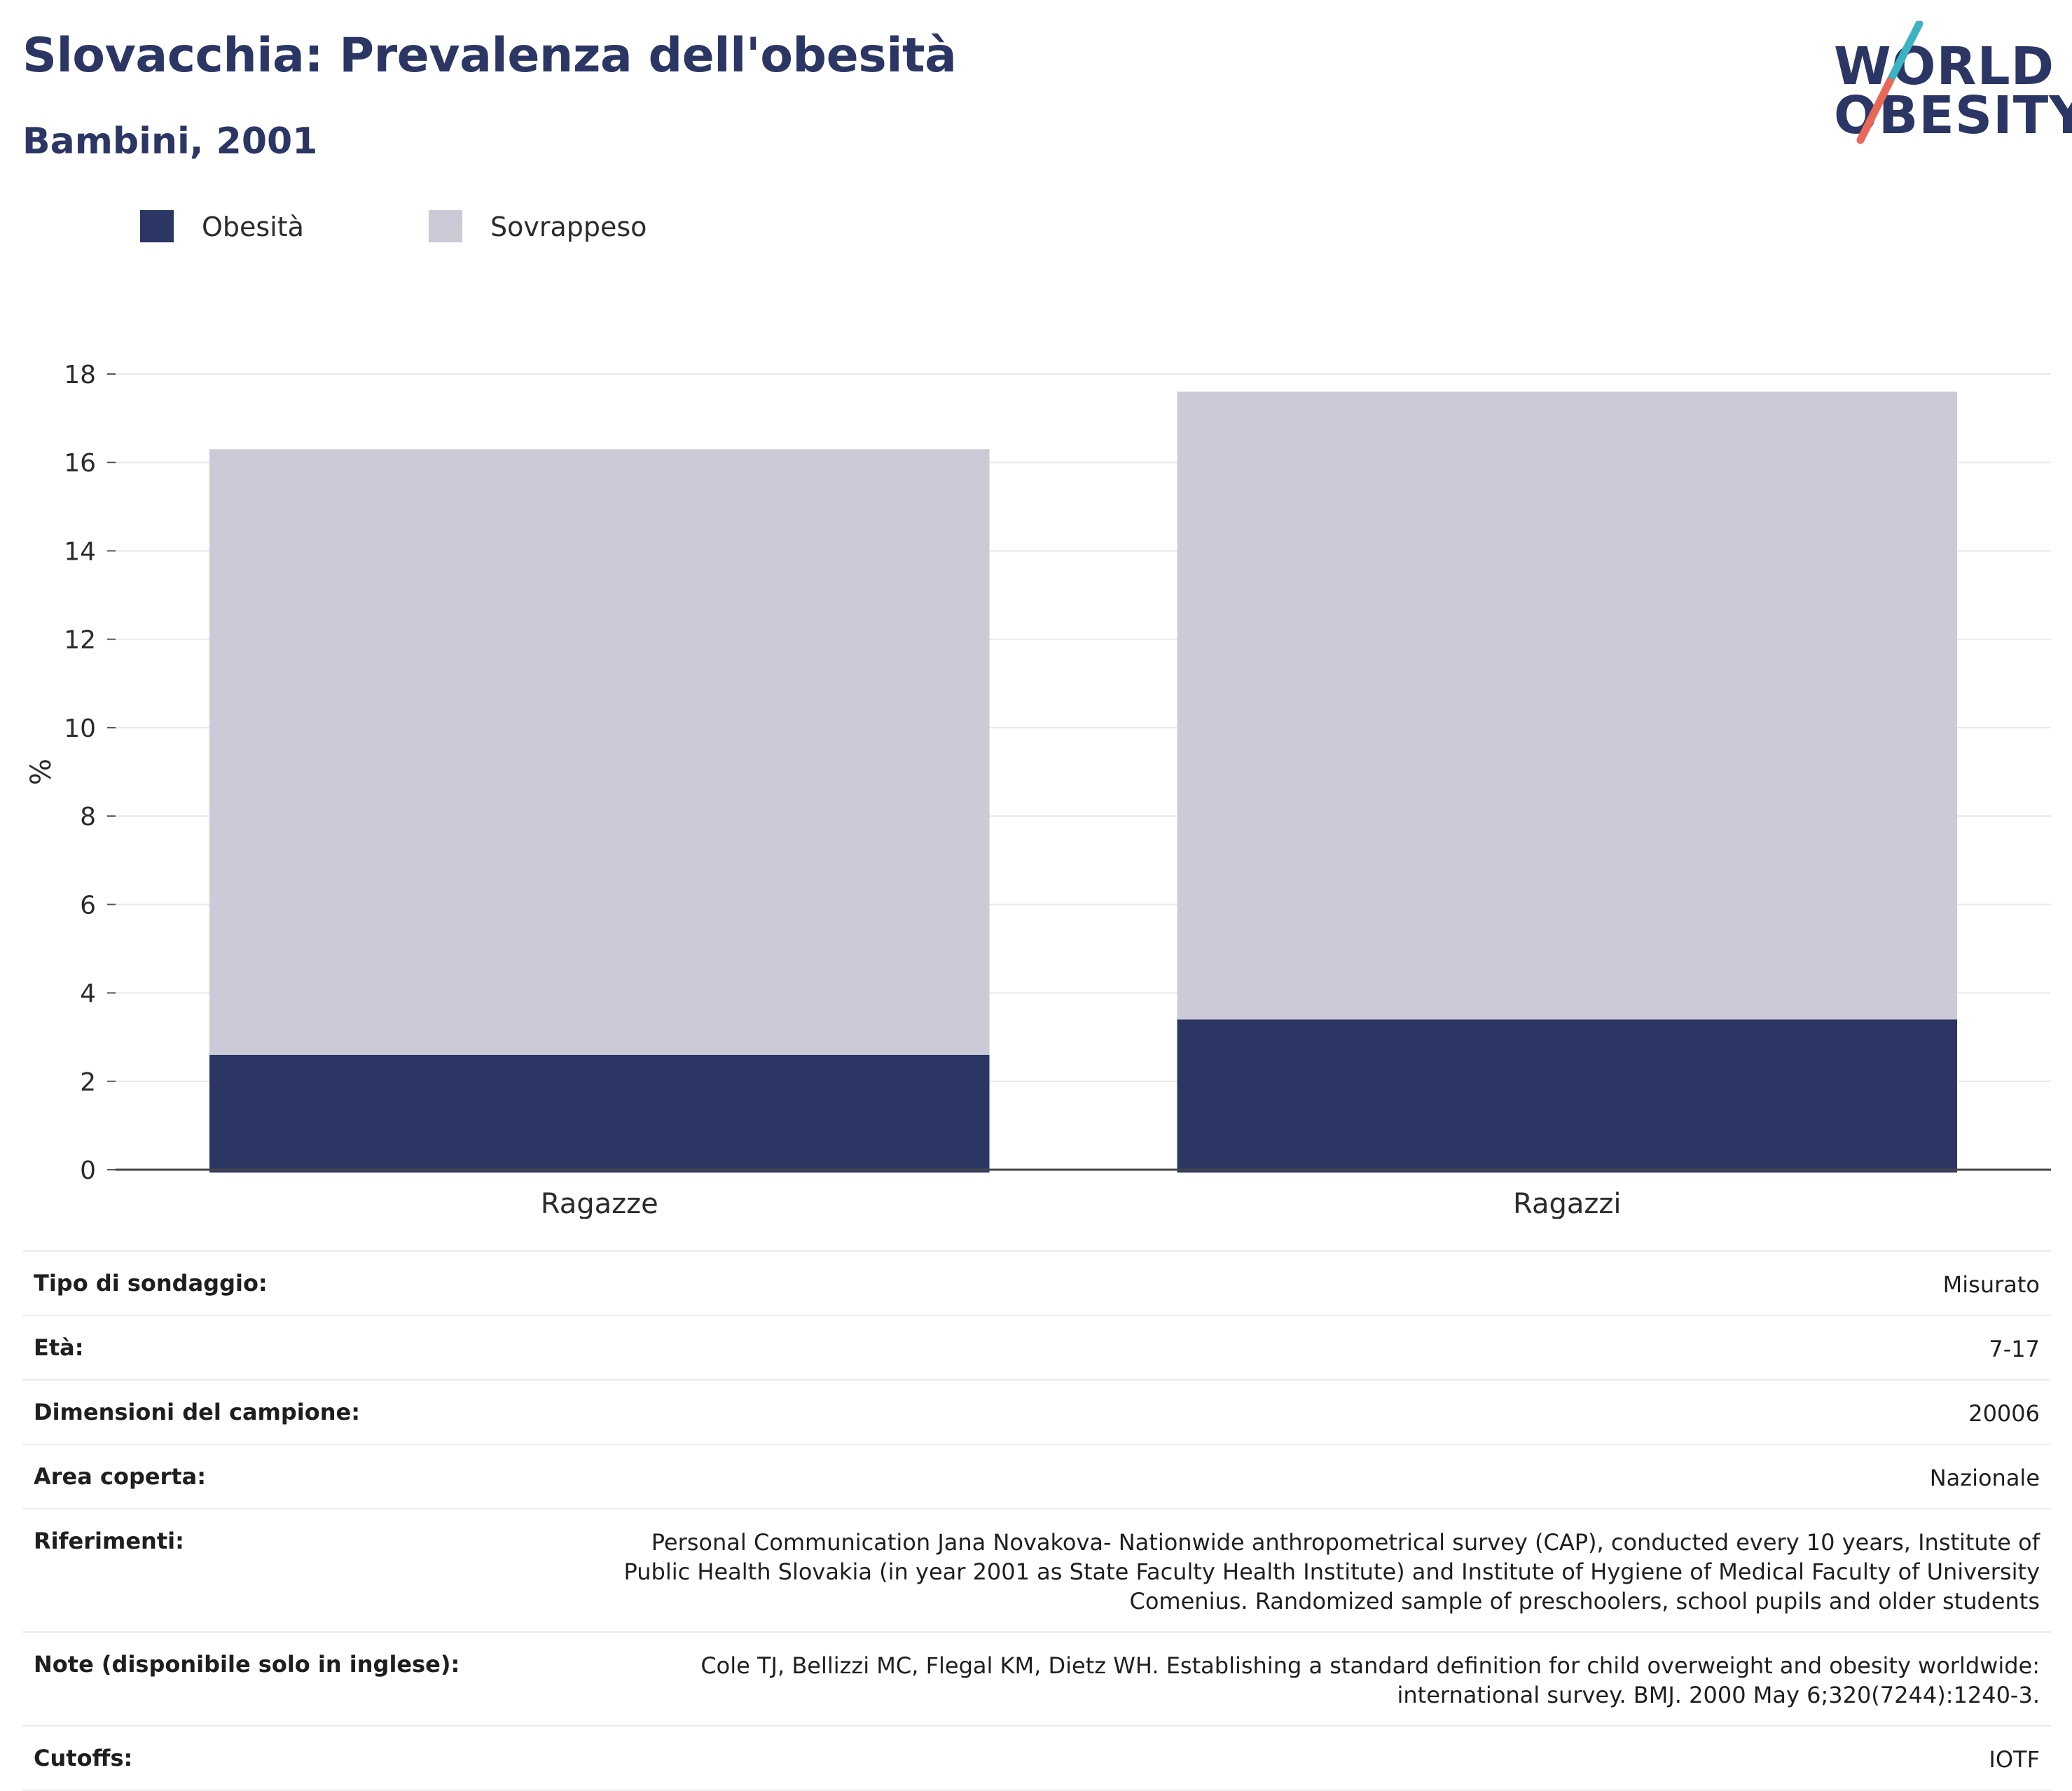 The height and width of the screenshot is (1791, 2072). What do you see at coordinates (121, 1476) in the screenshot?
I see `info-label: Area coperta:` at bounding box center [121, 1476].